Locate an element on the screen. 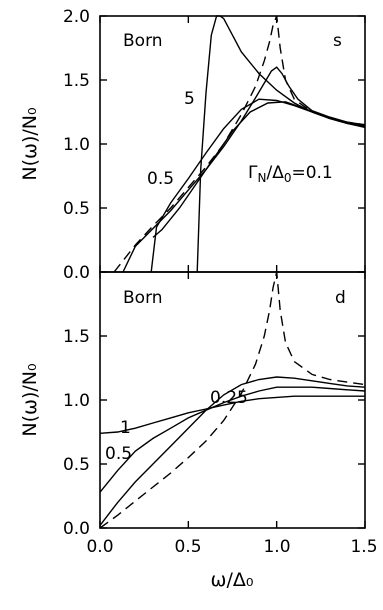  y-tick-label-s-2: 1.0 is located at coordinates (76, 145).